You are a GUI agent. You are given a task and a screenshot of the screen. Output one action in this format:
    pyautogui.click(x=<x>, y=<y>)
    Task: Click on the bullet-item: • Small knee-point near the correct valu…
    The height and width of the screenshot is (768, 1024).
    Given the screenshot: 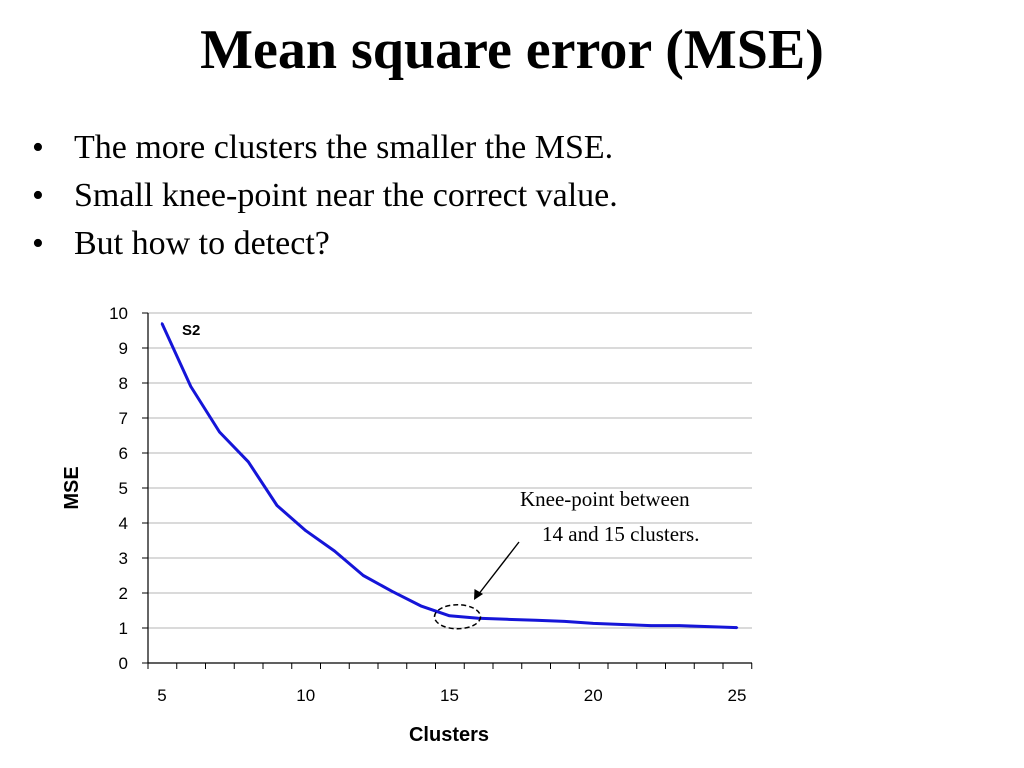 What is the action you would take?
    pyautogui.click(x=325, y=196)
    